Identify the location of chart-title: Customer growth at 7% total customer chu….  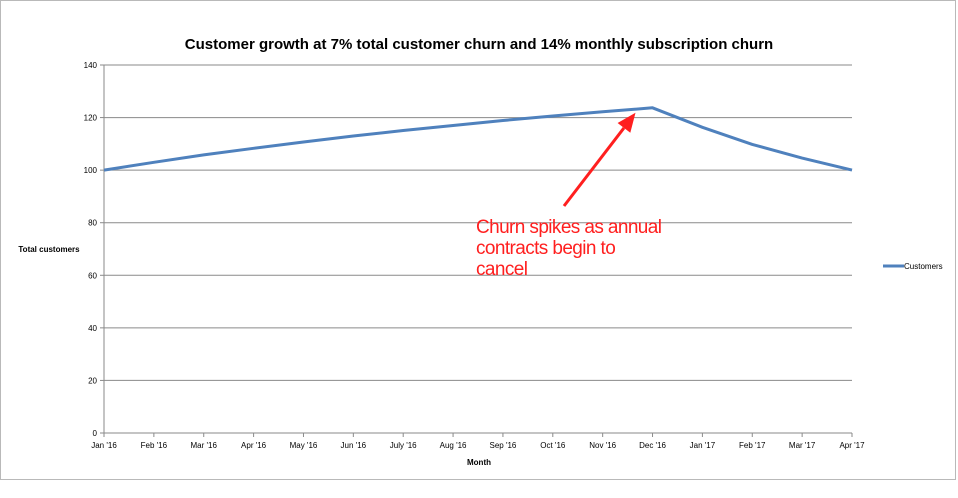
(479, 44).